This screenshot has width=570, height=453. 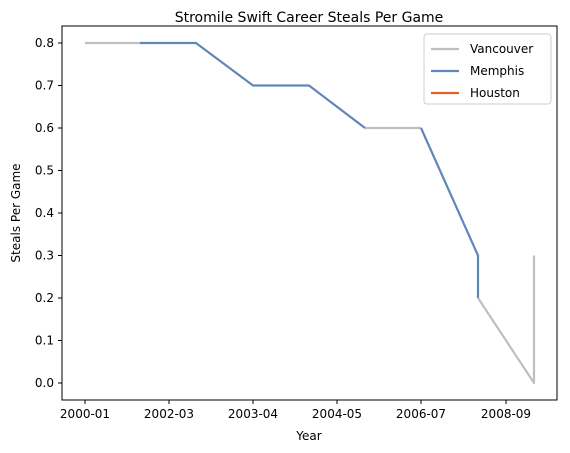 What do you see at coordinates (308, 436) in the screenshot?
I see `x-axis-label: Year` at bounding box center [308, 436].